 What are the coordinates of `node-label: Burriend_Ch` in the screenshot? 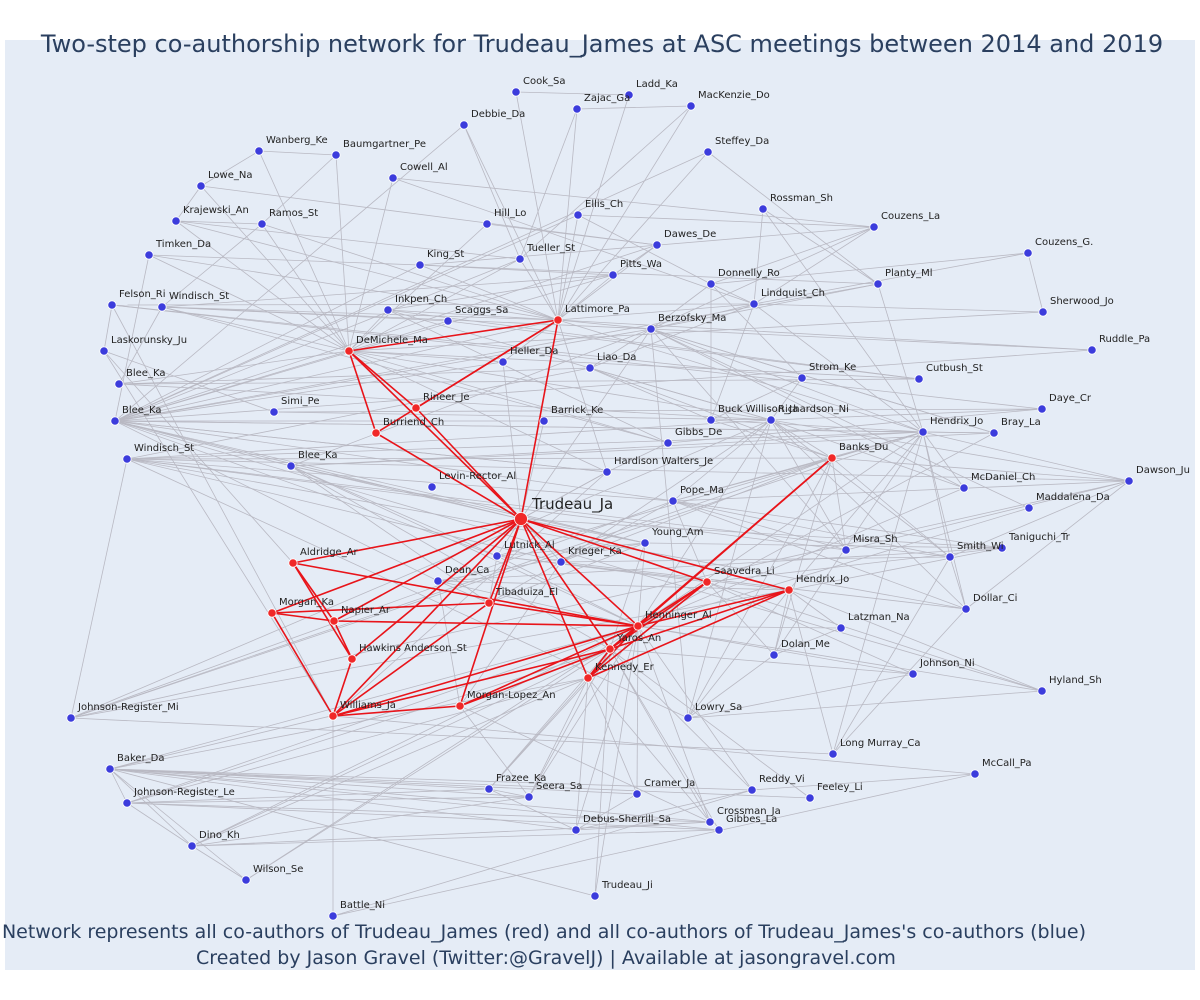 It's located at (413, 422).